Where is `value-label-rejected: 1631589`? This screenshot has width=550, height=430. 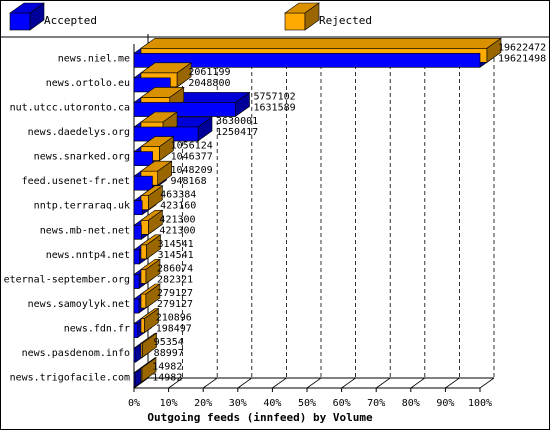
value-label-rejected: 1631589 is located at coordinates (275, 107).